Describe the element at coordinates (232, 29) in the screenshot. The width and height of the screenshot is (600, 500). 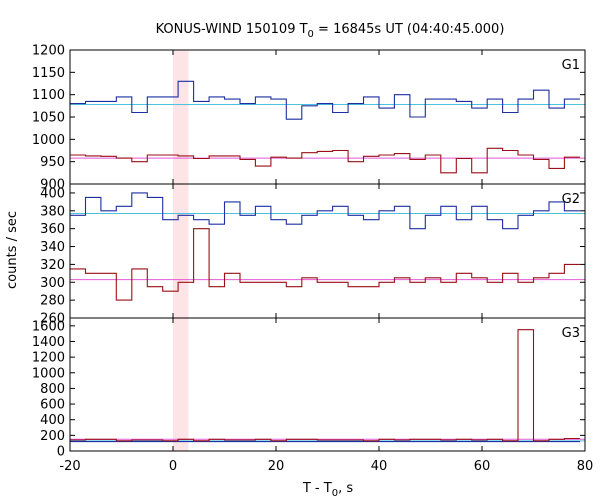
I see `title-main: KONUS-WIND 150109 T` at that location.